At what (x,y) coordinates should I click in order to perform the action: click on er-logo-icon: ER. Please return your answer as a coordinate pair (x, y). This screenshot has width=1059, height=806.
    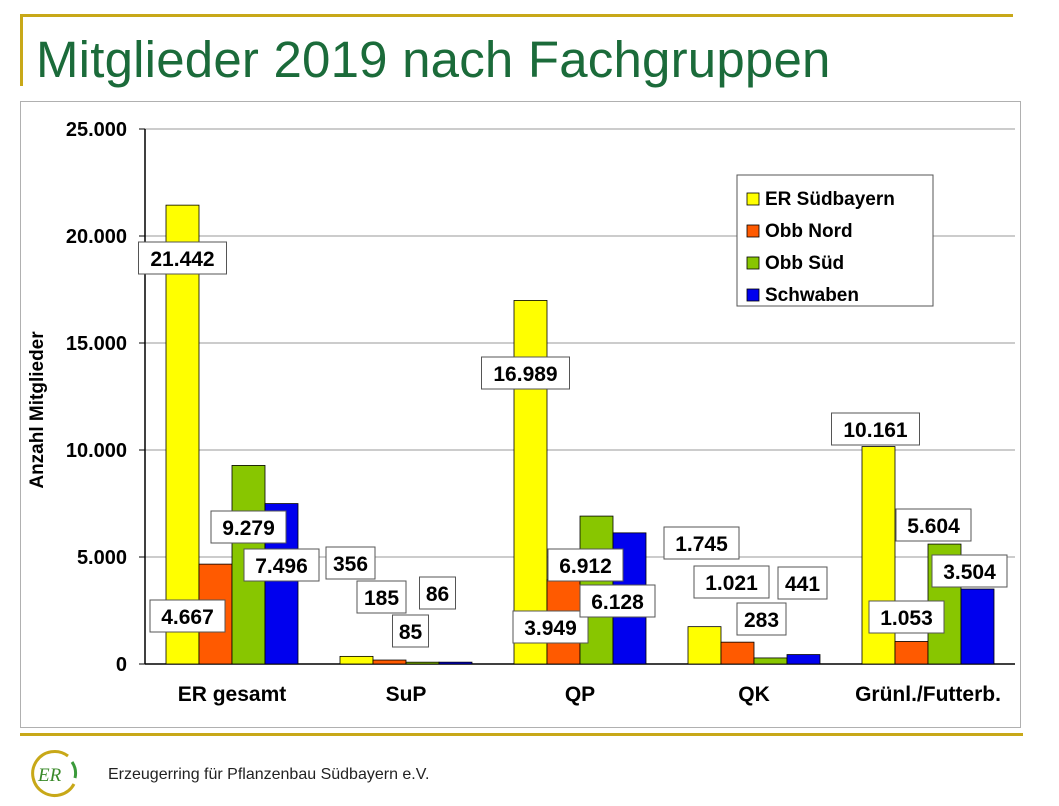
    Looking at the image, I should click on (54, 773).